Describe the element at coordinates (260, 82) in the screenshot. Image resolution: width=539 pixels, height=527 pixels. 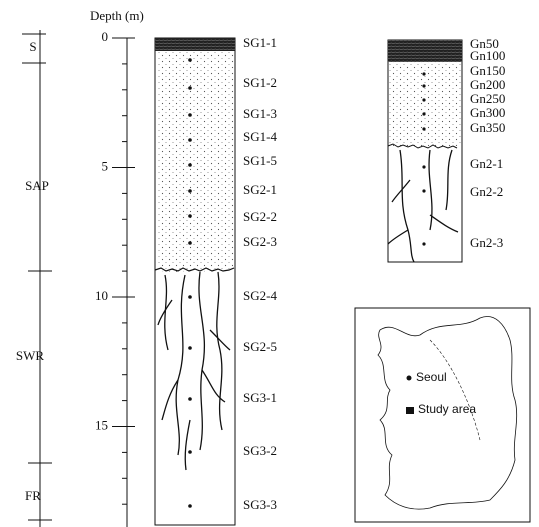
I see `sample-label: SG1-2` at that location.